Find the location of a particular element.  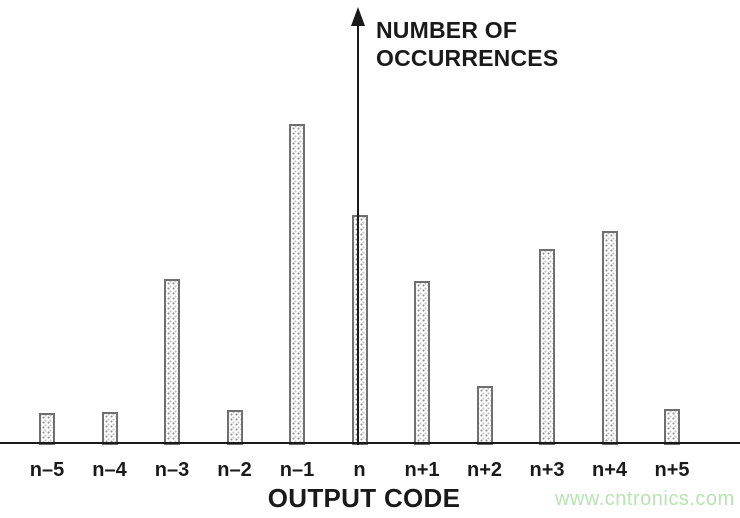

x-tick-label-n+1: n+1 is located at coordinates (422, 470).